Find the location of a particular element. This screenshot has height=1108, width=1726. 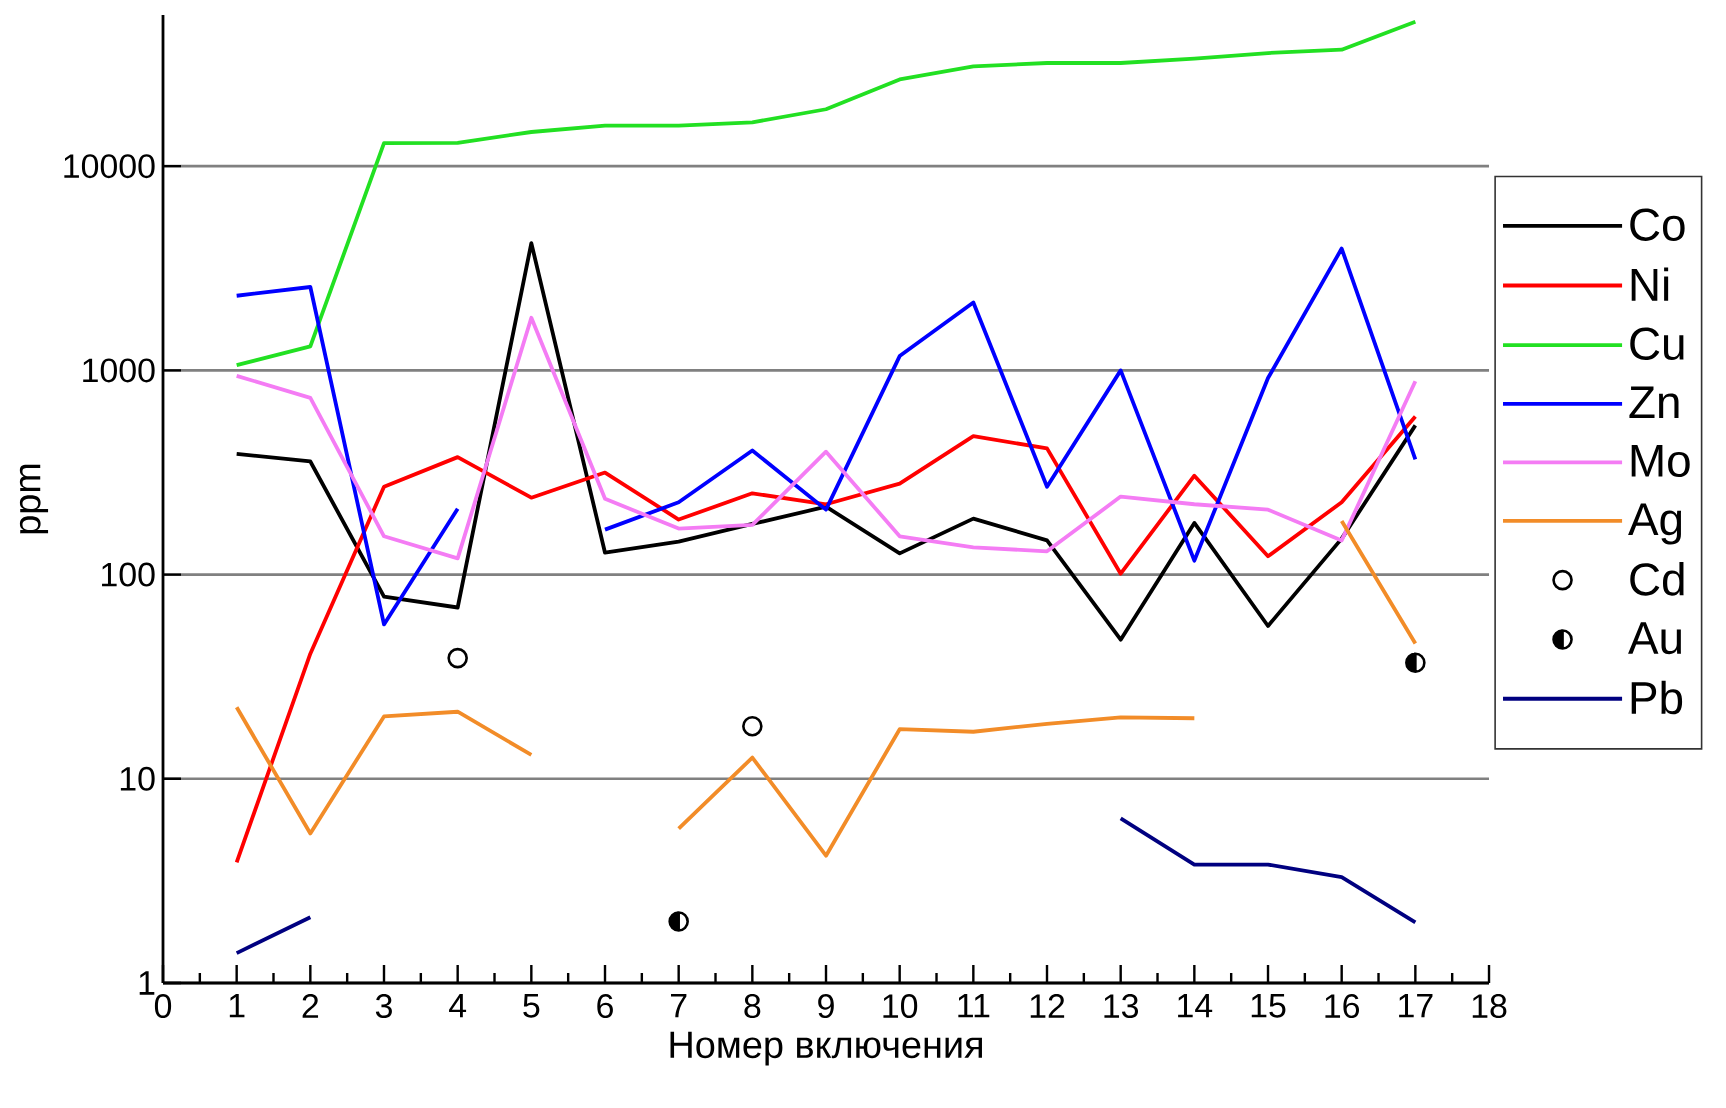

legend-label: Ni is located at coordinates (1650, 284).